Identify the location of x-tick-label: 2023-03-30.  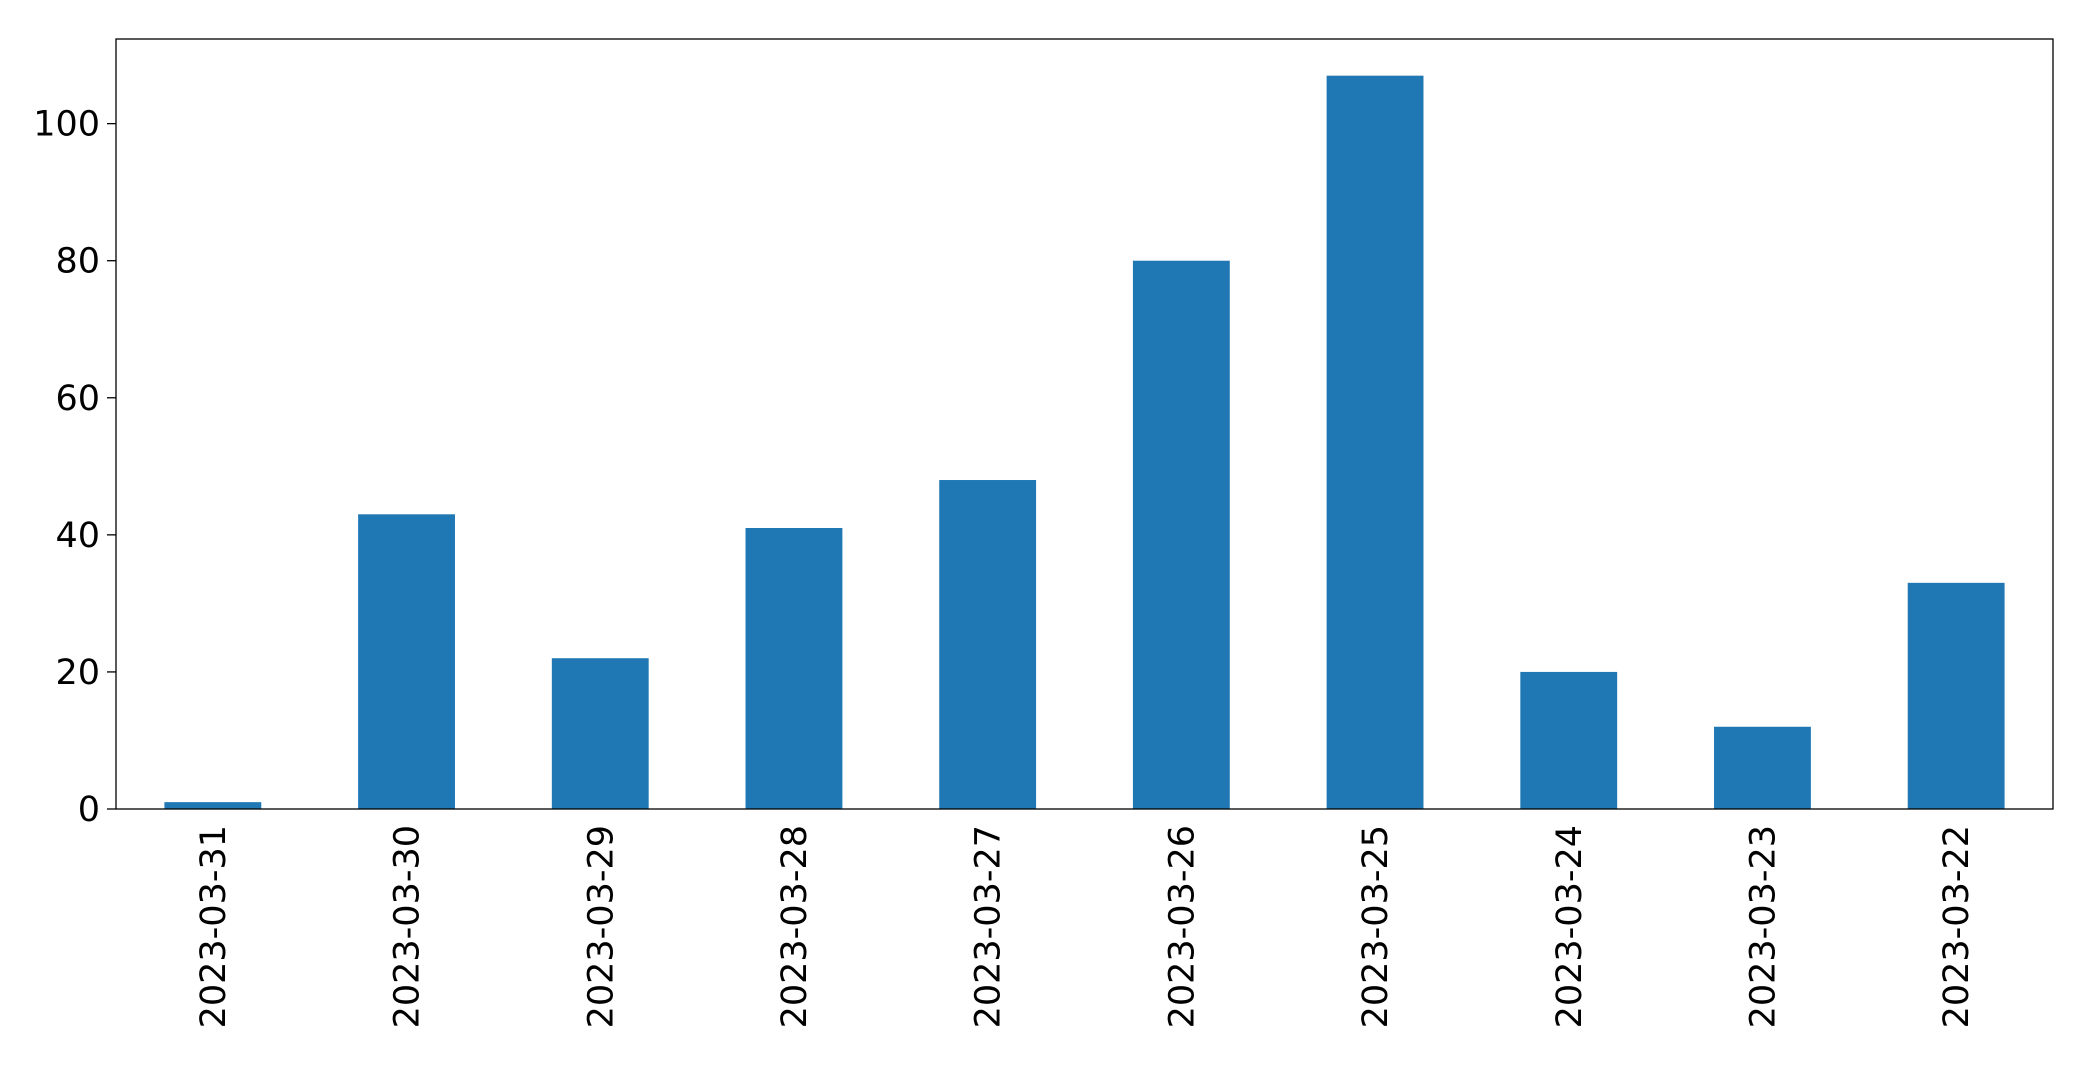
(408, 926).